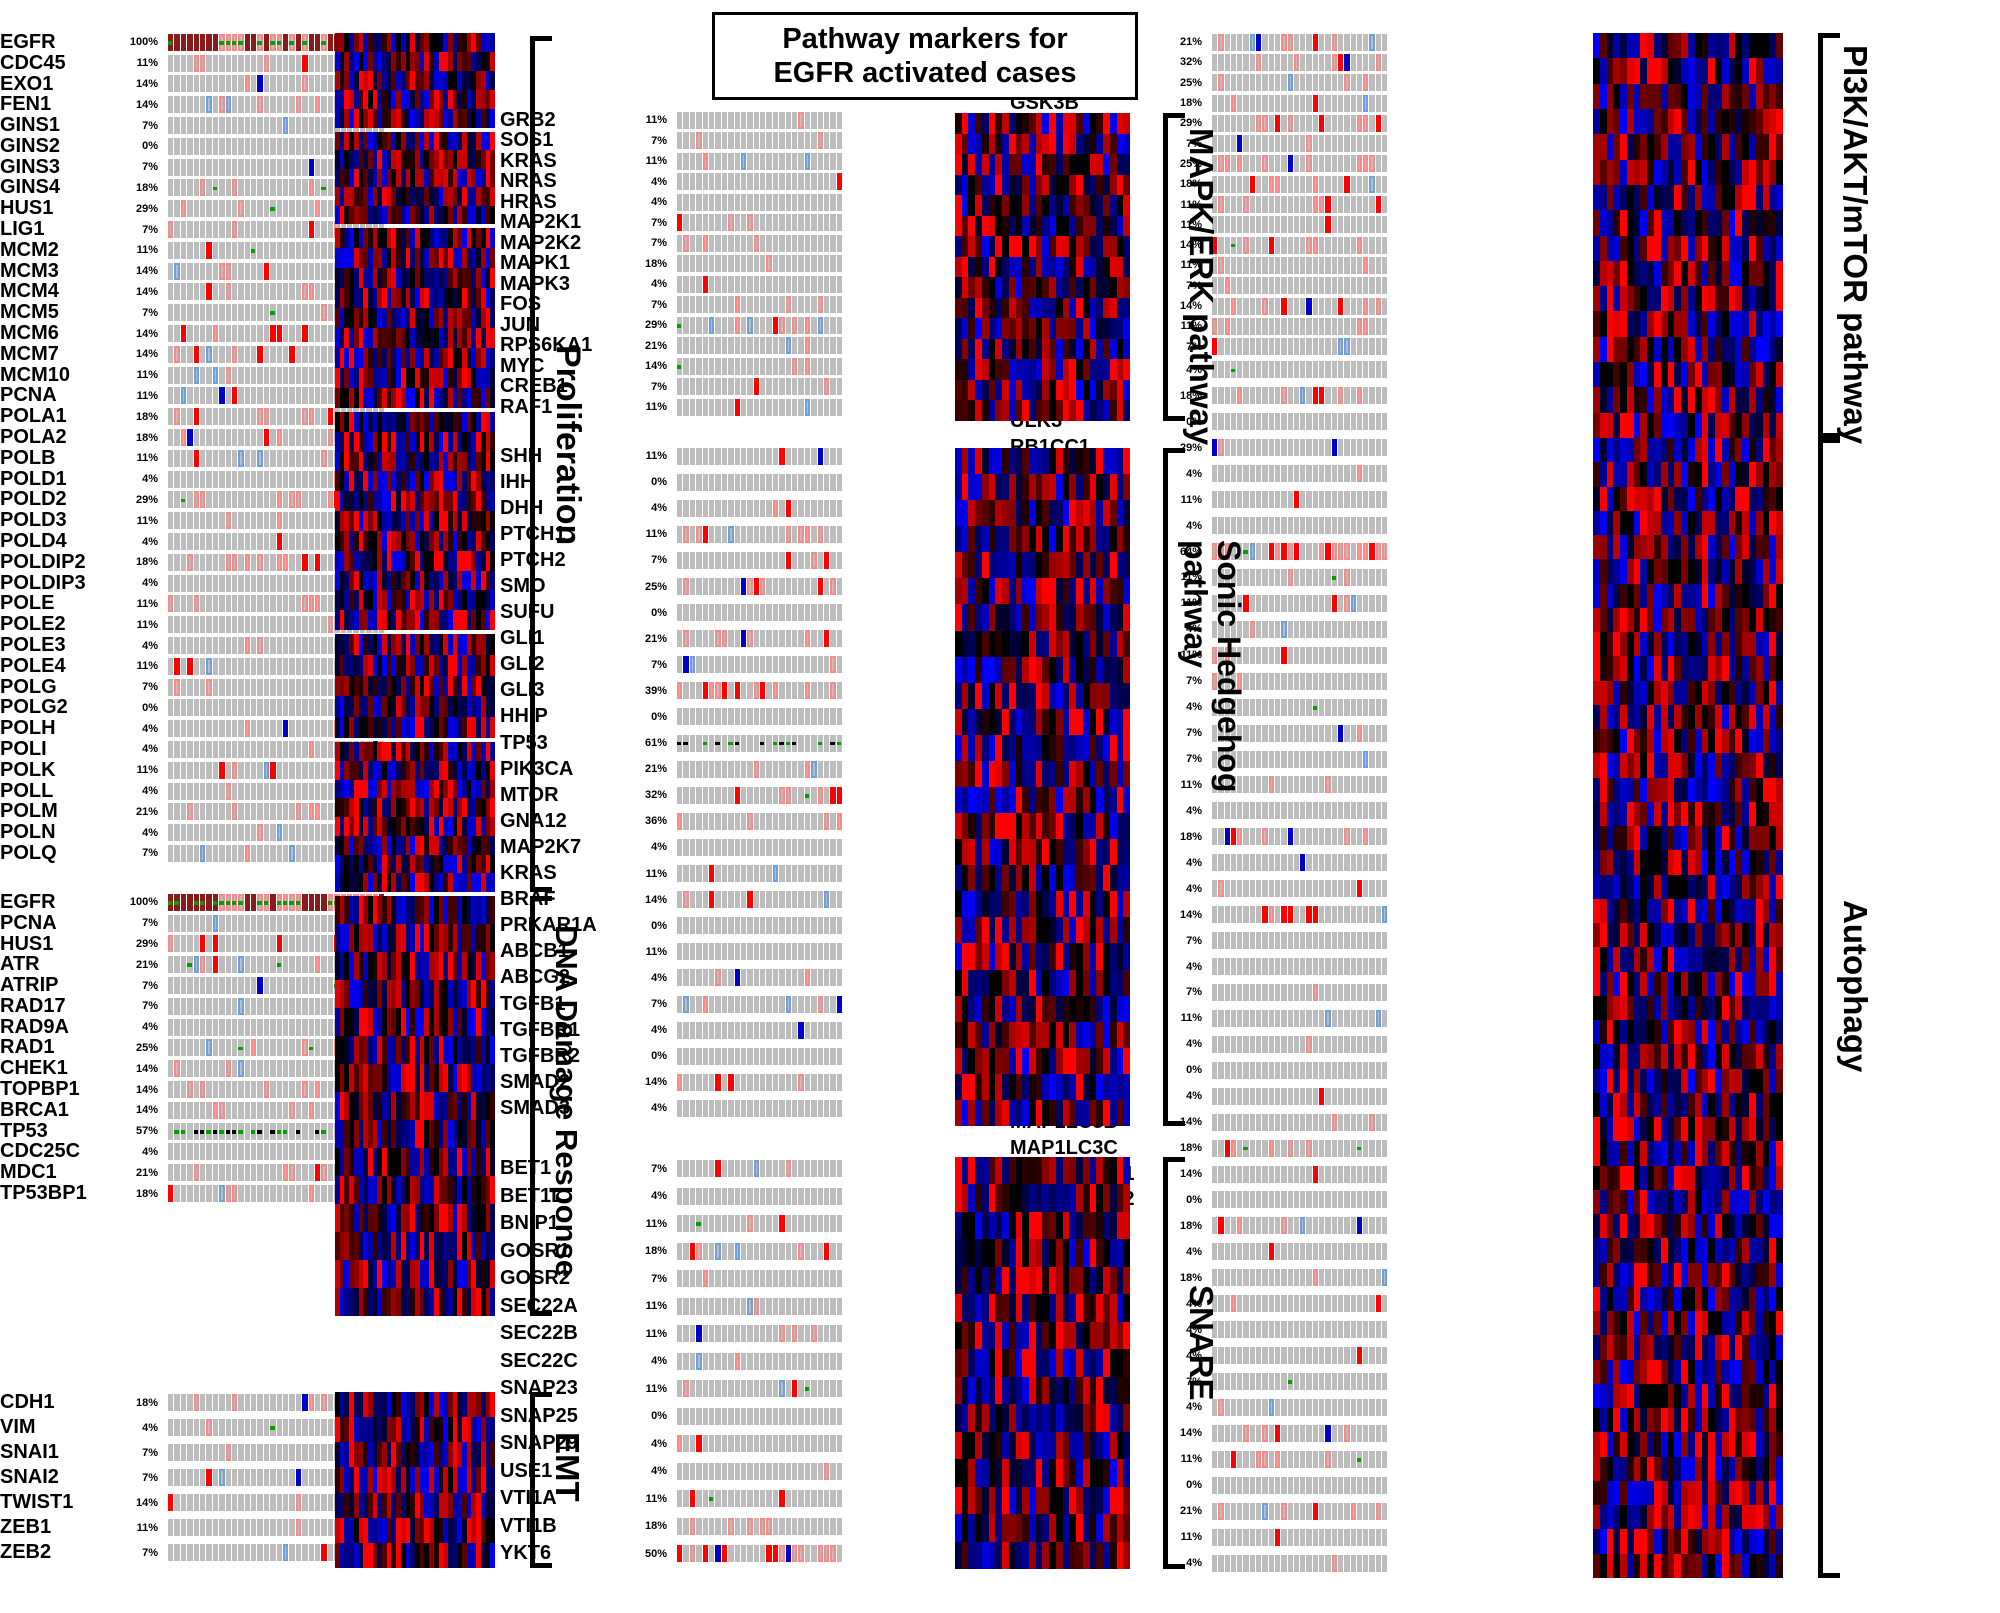 This screenshot has height=1613, width=2000. What do you see at coordinates (192, 541) in the screenshot?
I see `gene-row: POLD4 4%` at bounding box center [192, 541].